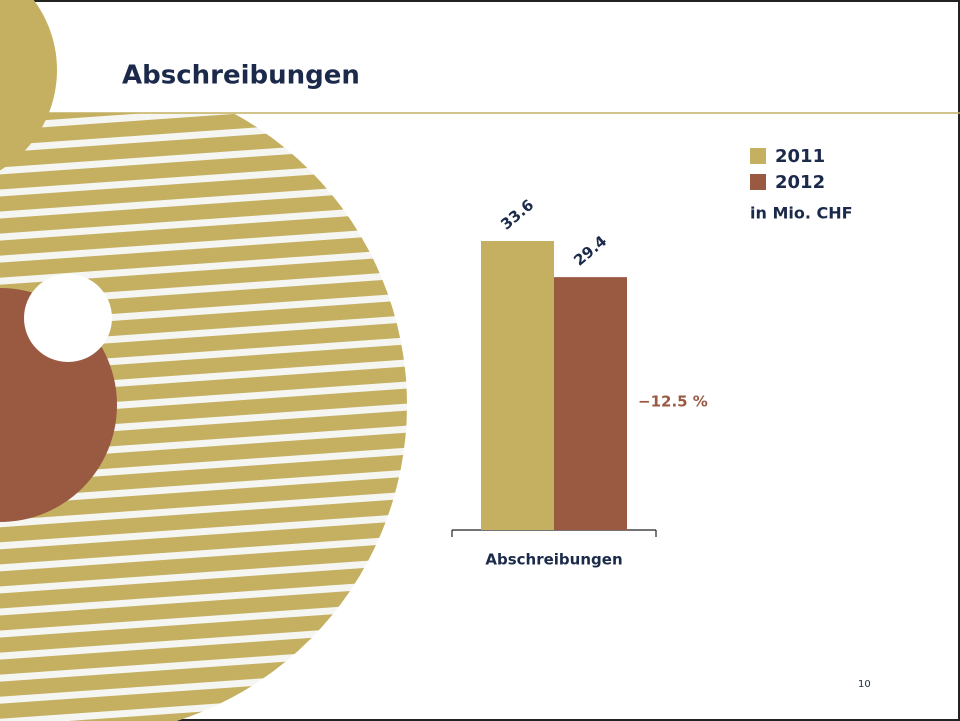 This screenshot has height=721, width=960. What do you see at coordinates (864, 684) in the screenshot?
I see `page-number: 10` at bounding box center [864, 684].